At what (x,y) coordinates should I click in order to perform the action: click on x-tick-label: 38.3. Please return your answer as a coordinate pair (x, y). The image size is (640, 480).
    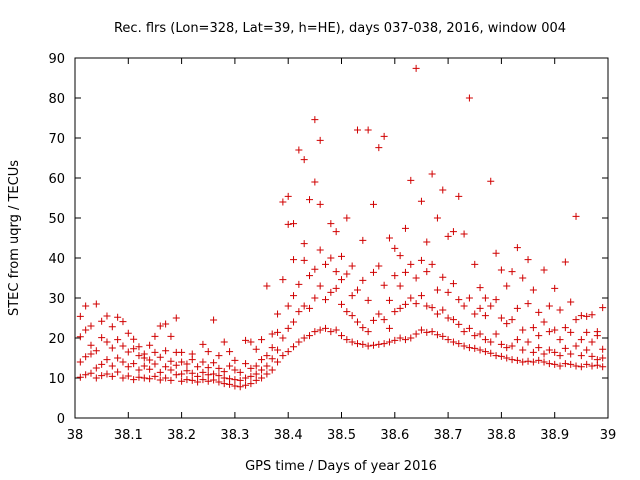
    Looking at the image, I should click on (234, 435).